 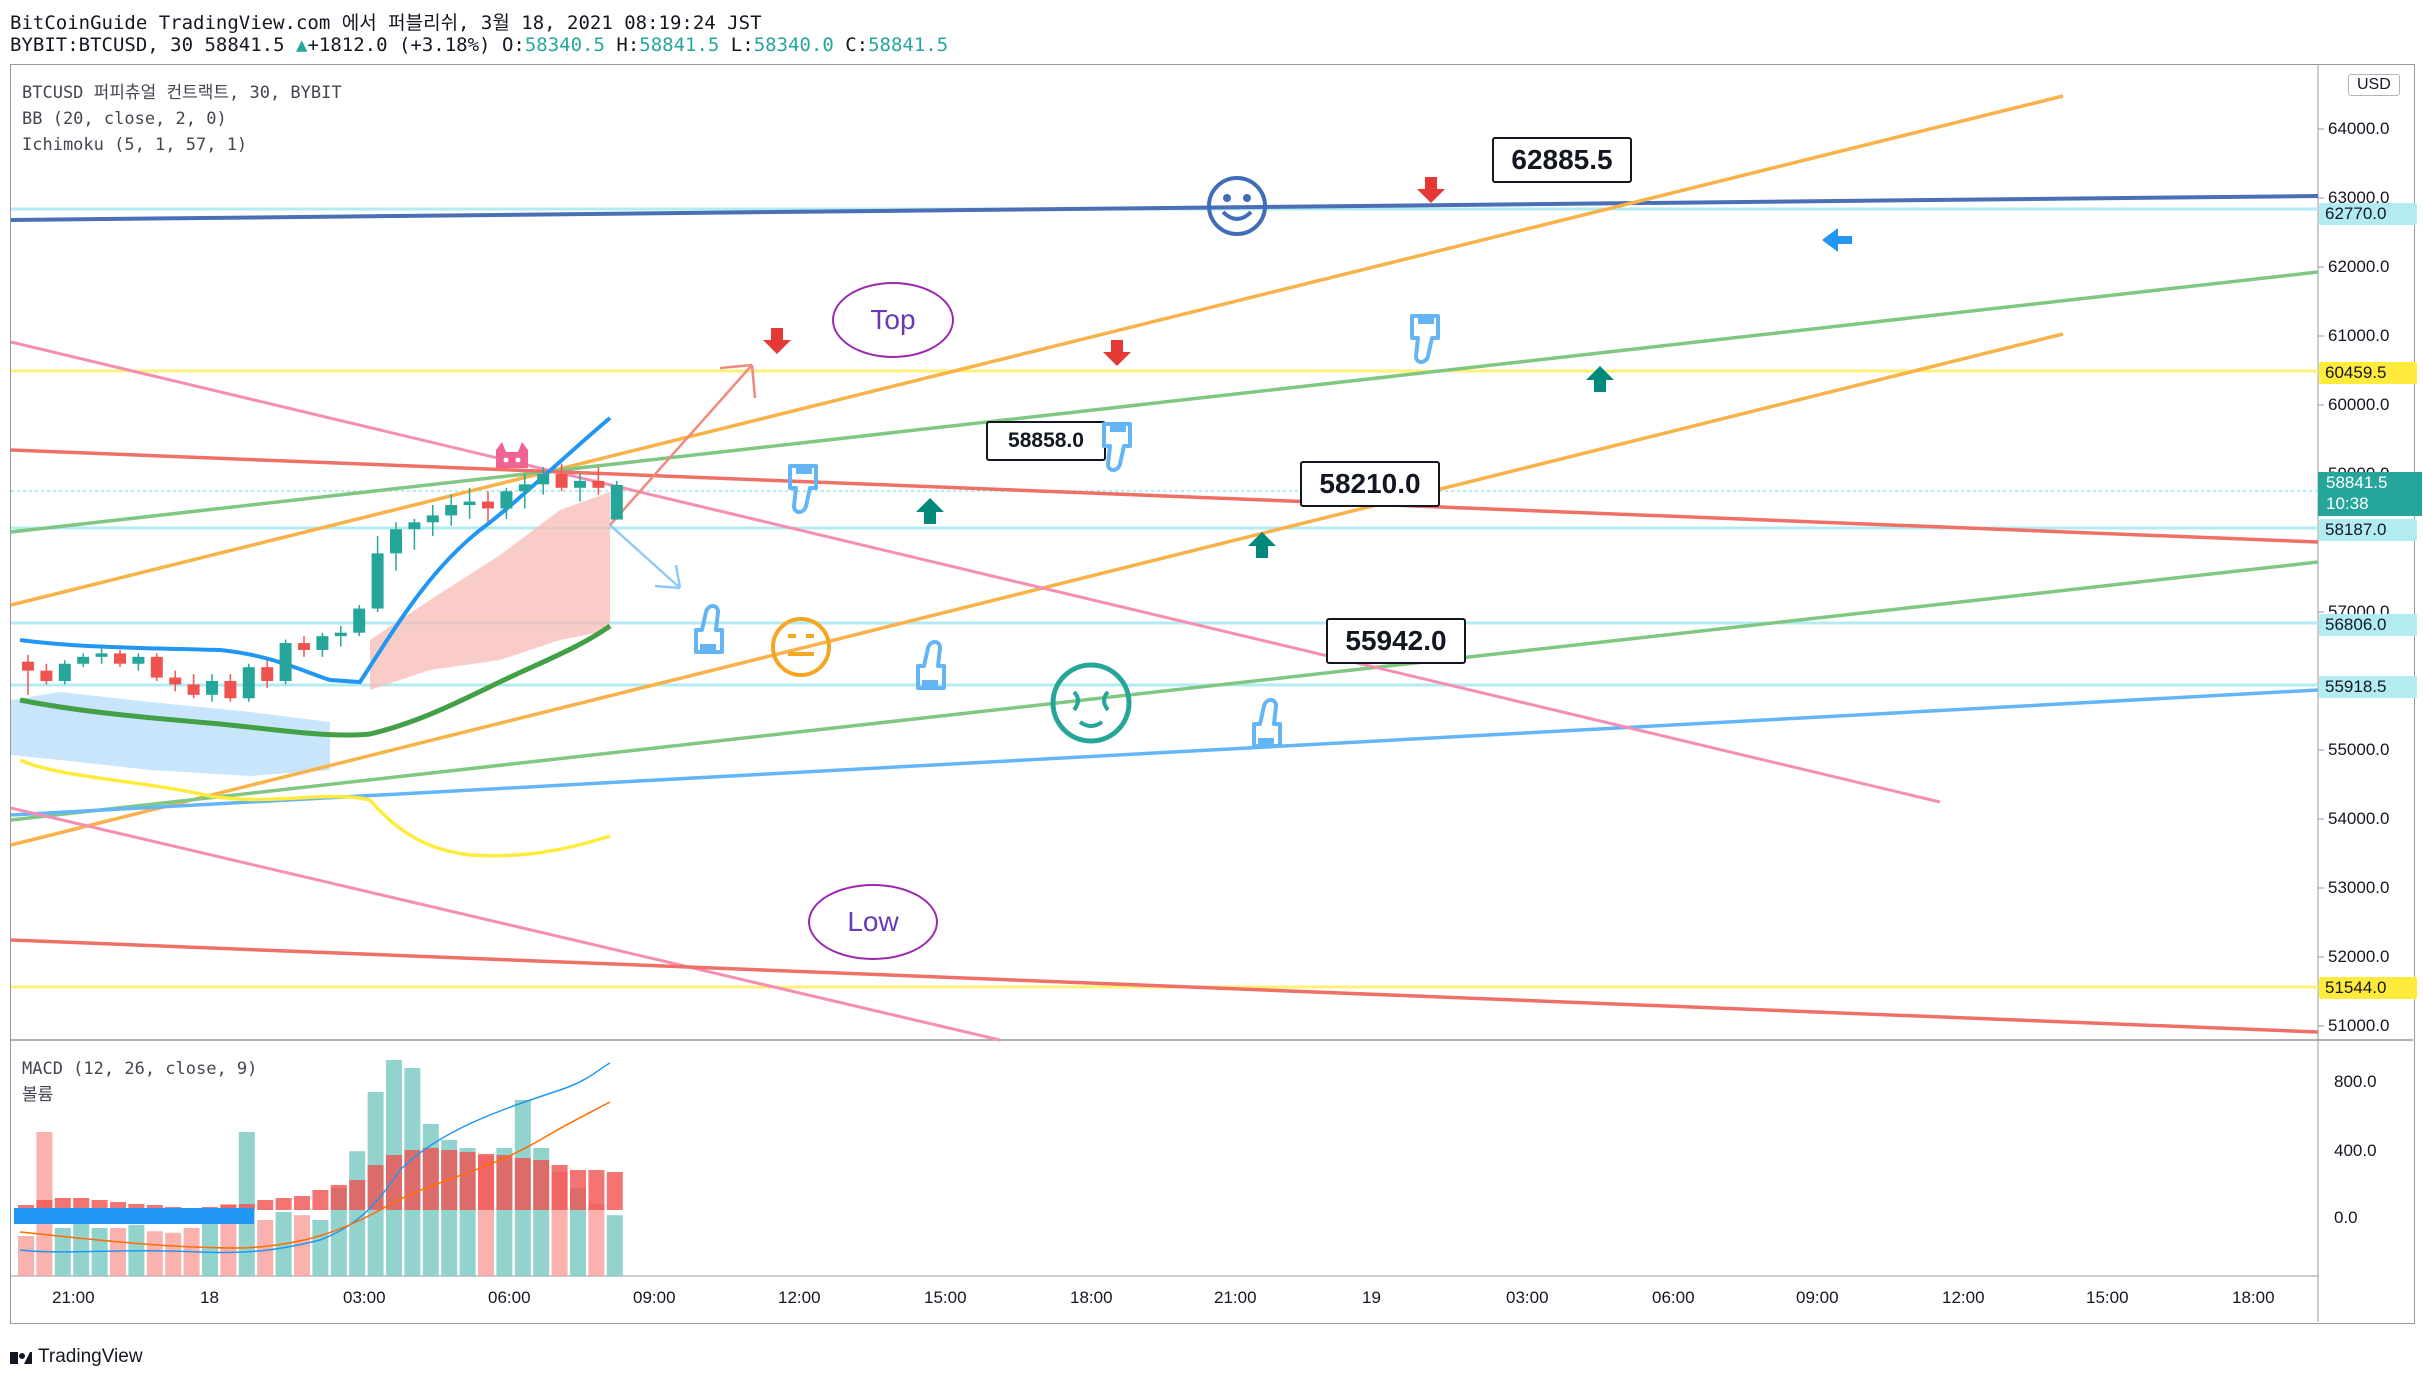 What do you see at coordinates (1396, 641) in the screenshot?
I see `price-callout-55942: 55942.0` at bounding box center [1396, 641].